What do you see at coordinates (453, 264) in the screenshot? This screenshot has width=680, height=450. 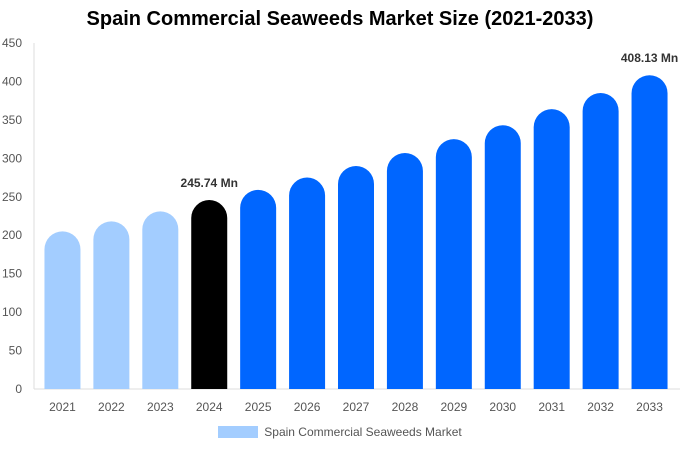 I see `bar-2029` at bounding box center [453, 264].